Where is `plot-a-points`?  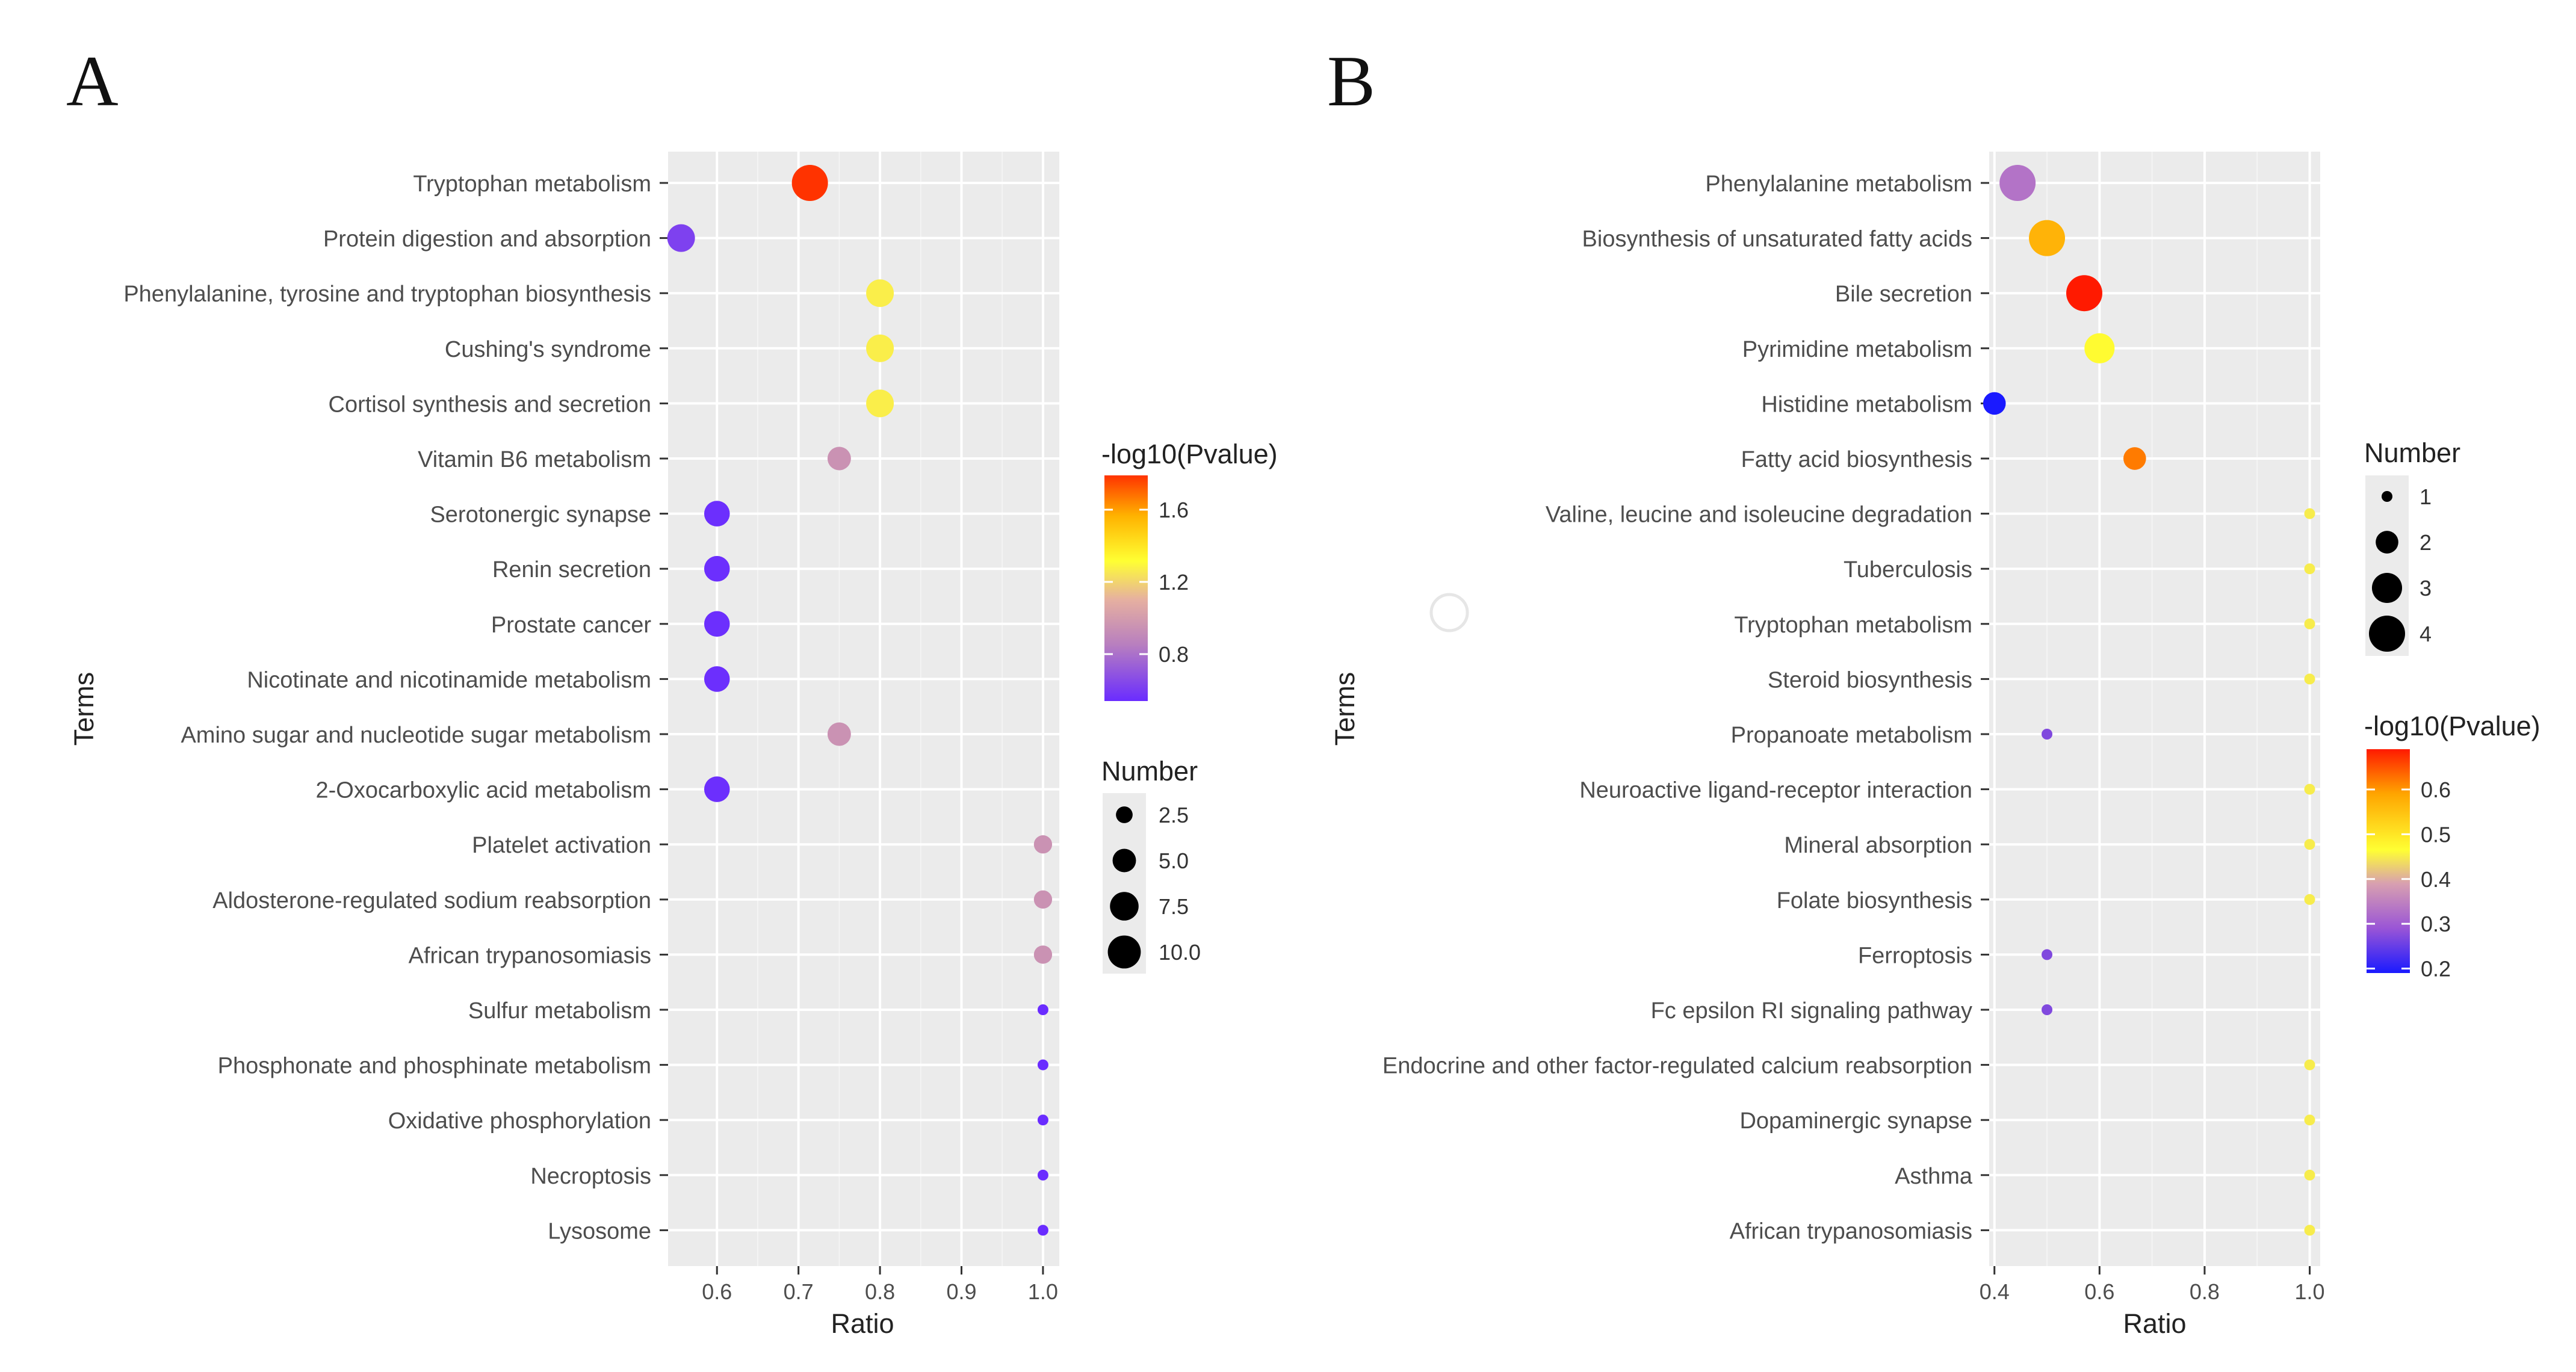
plot-a-points is located at coordinates (860, 700).